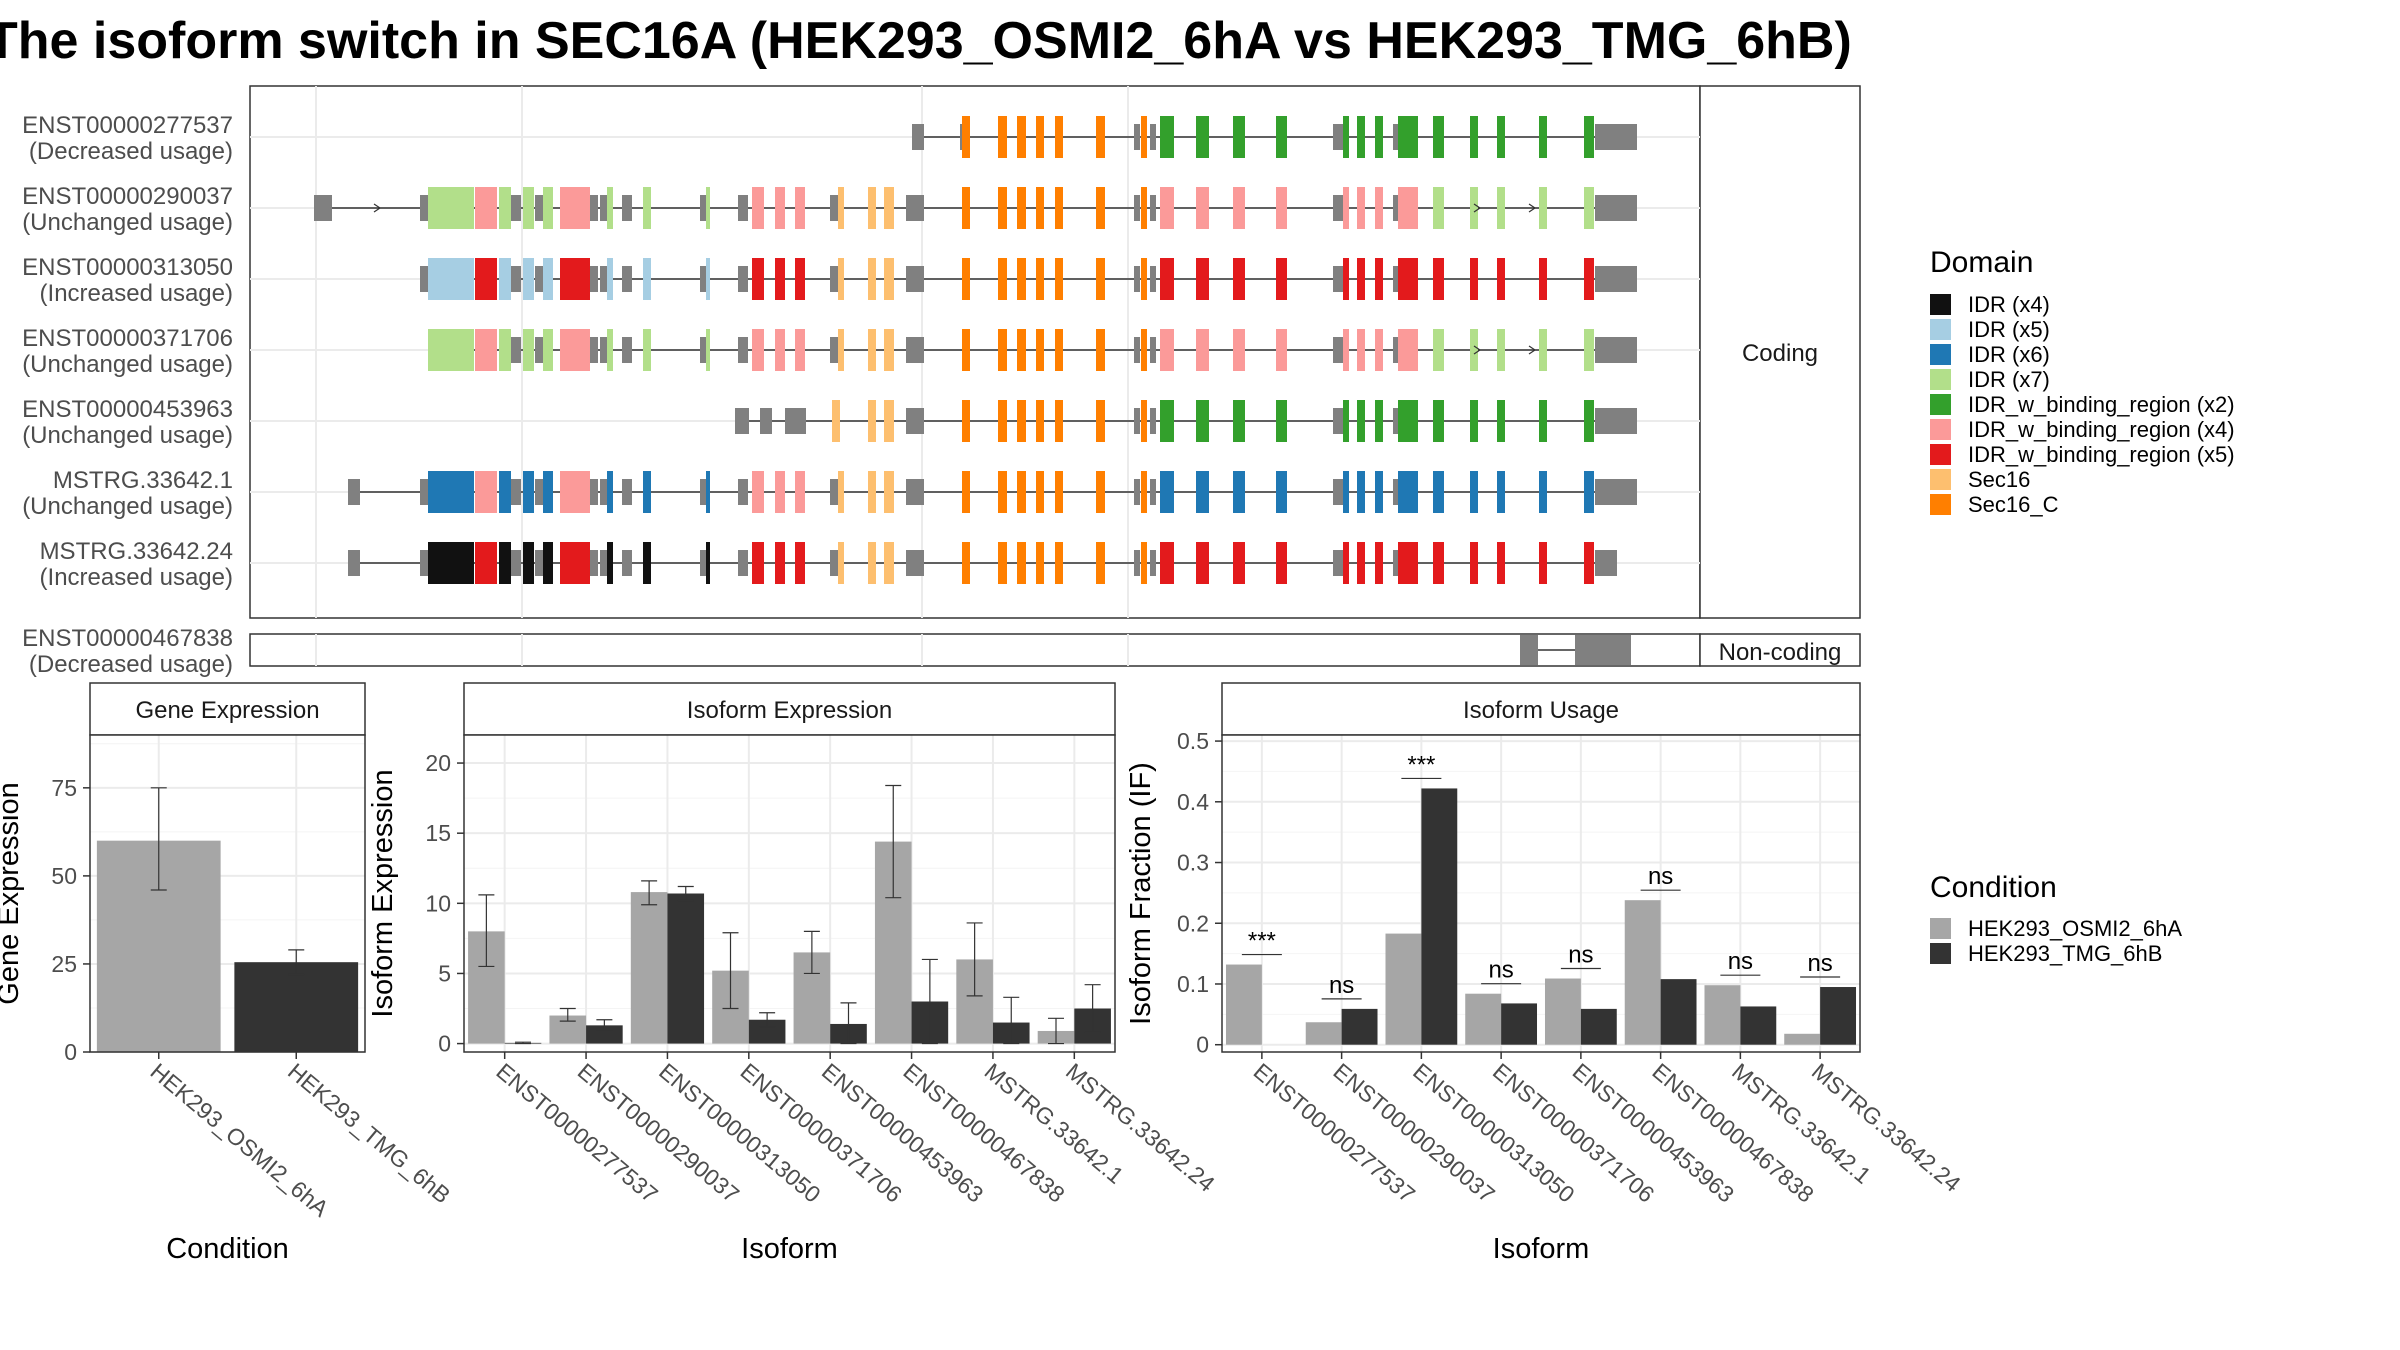  What do you see at coordinates (1193, 984) in the screenshot?
I see `y-tick-label: 0.1` at bounding box center [1193, 984].